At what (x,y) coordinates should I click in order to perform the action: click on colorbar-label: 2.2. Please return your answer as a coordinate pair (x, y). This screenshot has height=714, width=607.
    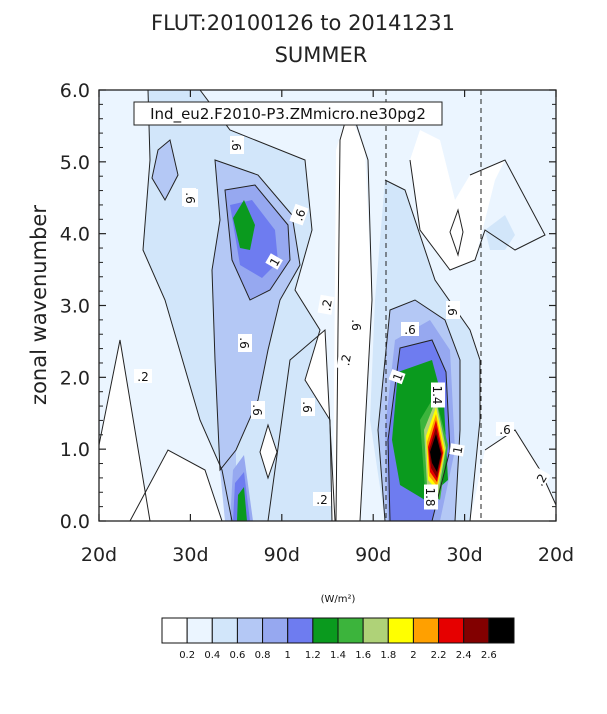
    Looking at the image, I should click on (439, 655).